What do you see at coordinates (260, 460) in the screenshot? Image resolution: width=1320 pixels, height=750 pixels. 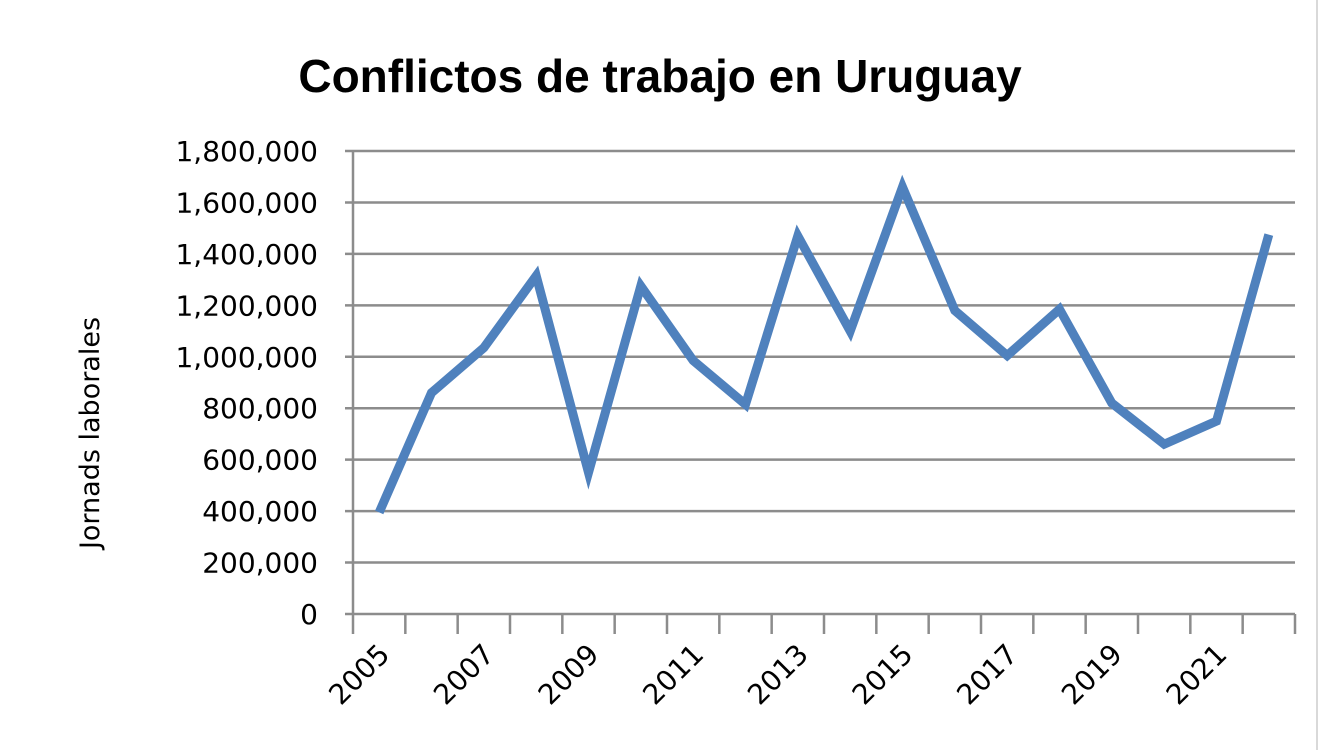 I see `y-tick-label: 600,000` at bounding box center [260, 460].